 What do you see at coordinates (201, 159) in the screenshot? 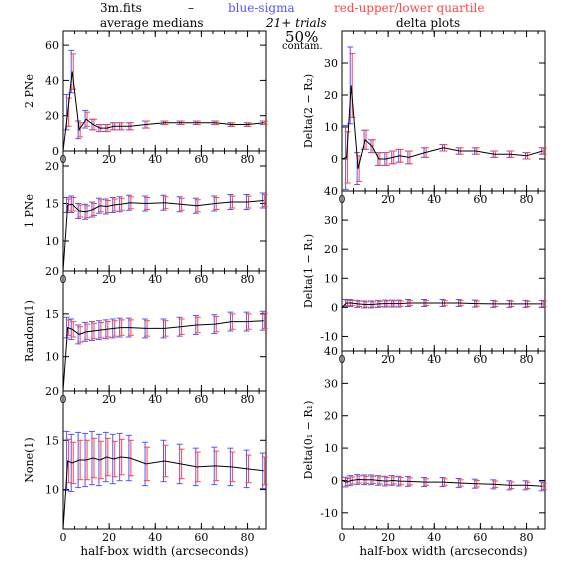
I see `left-1-xtick-label: 60` at bounding box center [201, 159].